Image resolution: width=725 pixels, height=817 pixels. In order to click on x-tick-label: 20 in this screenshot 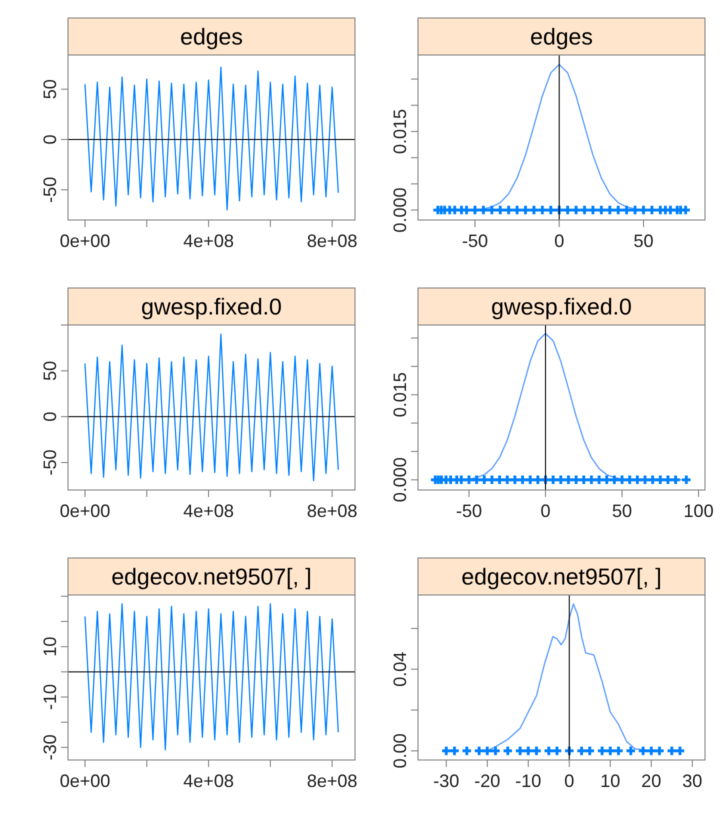, I will do `click(651, 781)`.